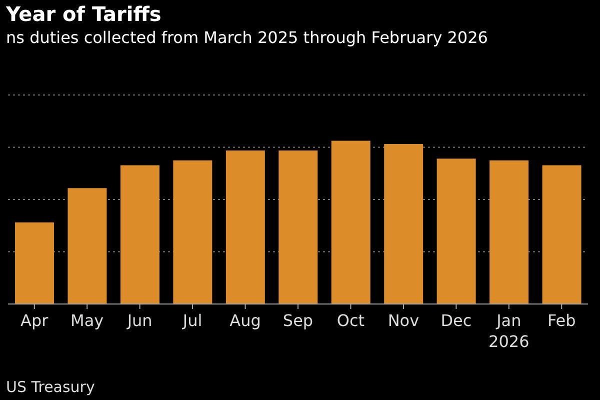 This screenshot has height=400, width=600. Describe the element at coordinates (298, 320) in the screenshot. I see `x-tick-label: Sep` at that location.